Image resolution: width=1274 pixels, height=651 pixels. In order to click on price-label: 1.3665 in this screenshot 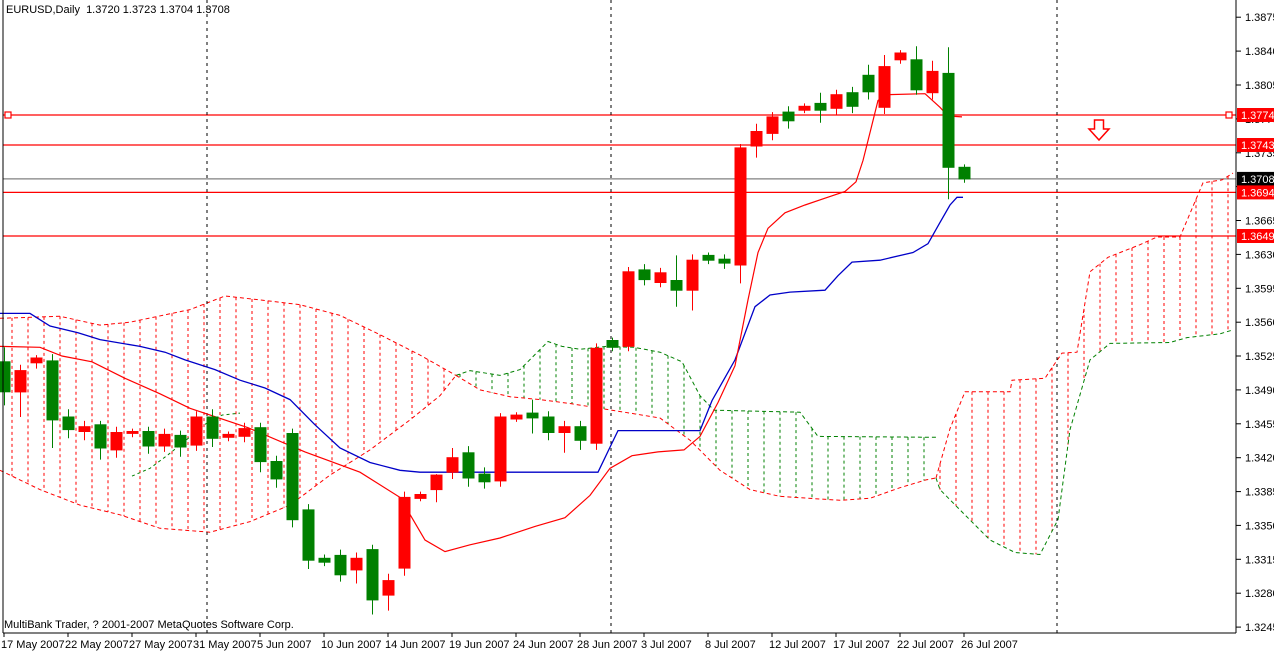, I will do `click(1259, 222)`.